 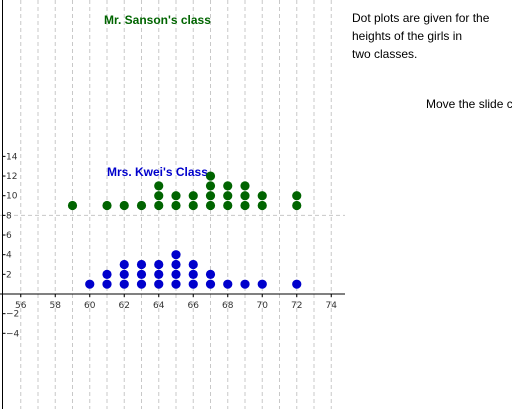 What do you see at coordinates (157, 172) in the screenshot?
I see `kwei-class-title: Mrs. Kwei's Class` at bounding box center [157, 172].